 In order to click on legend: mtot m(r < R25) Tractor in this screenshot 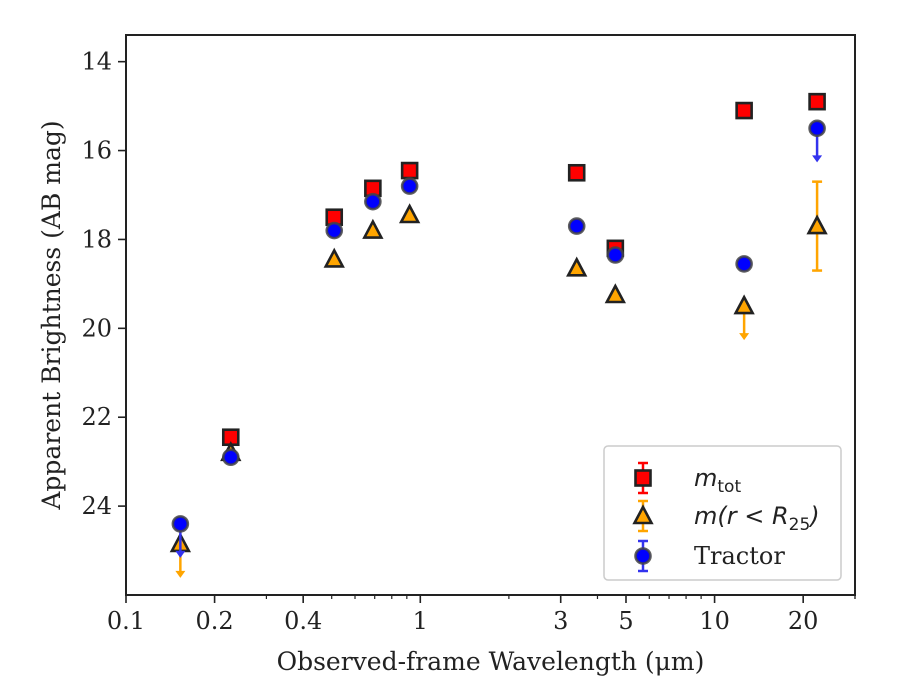, I will do `click(722, 513)`.